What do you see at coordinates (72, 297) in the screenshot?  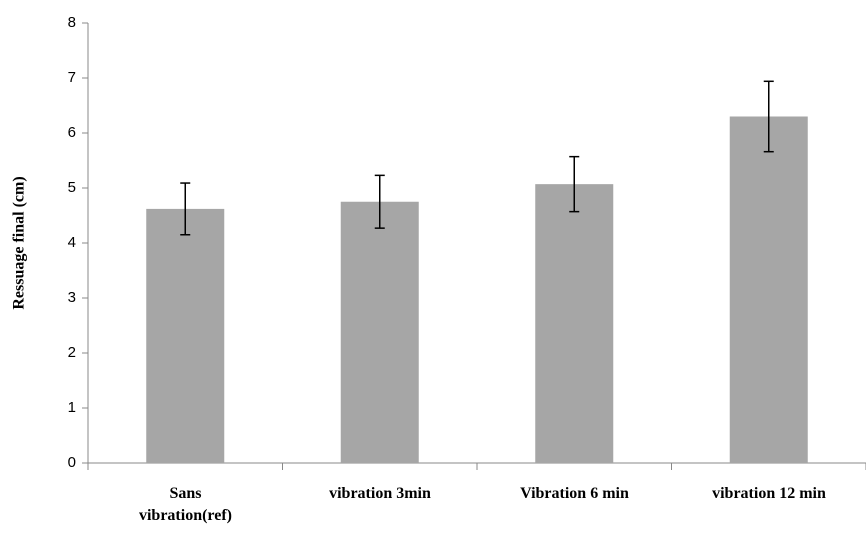 I see `y-tick-label: 3` at bounding box center [72, 297].